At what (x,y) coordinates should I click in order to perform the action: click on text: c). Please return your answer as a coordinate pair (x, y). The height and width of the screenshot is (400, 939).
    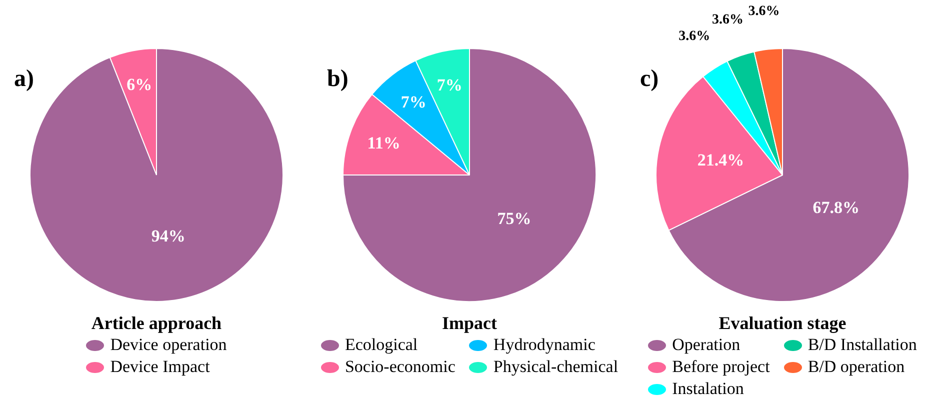
    Looking at the image, I should click on (649, 79).